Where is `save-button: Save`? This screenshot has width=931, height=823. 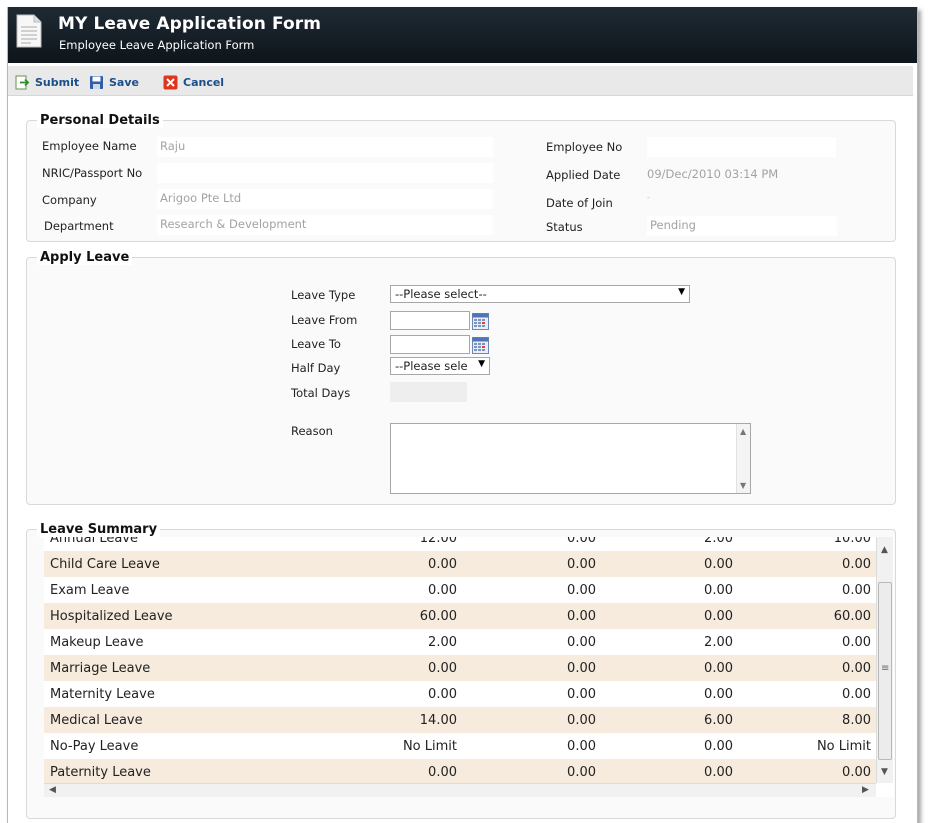 save-button: Save is located at coordinates (114, 82).